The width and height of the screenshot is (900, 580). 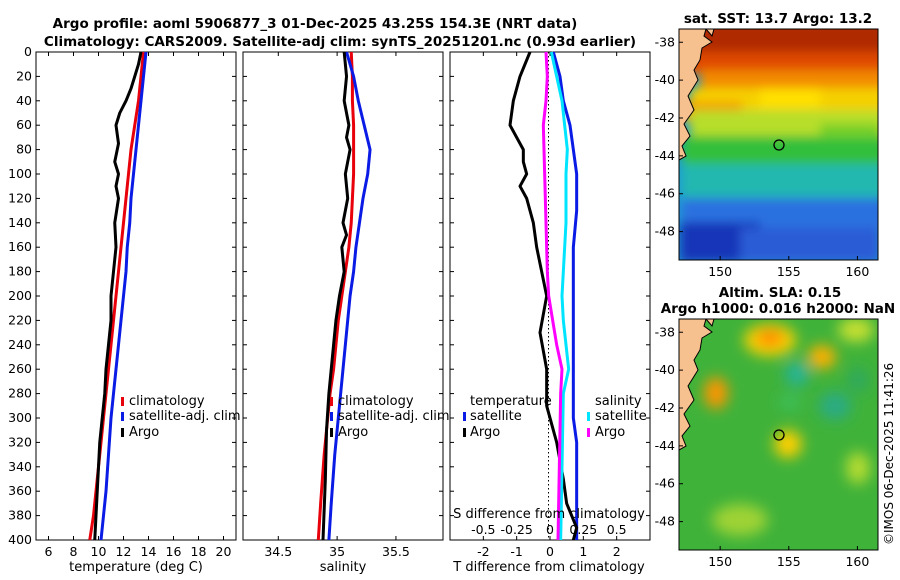 I want to click on legend-title-temperature: temperature, so click(x=511, y=401).